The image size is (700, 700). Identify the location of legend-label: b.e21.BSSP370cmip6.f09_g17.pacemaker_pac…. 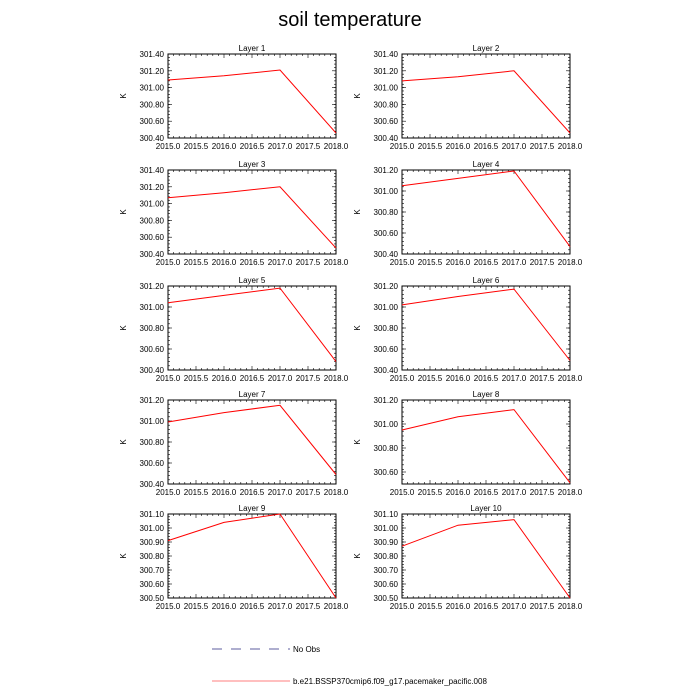
(390, 681).